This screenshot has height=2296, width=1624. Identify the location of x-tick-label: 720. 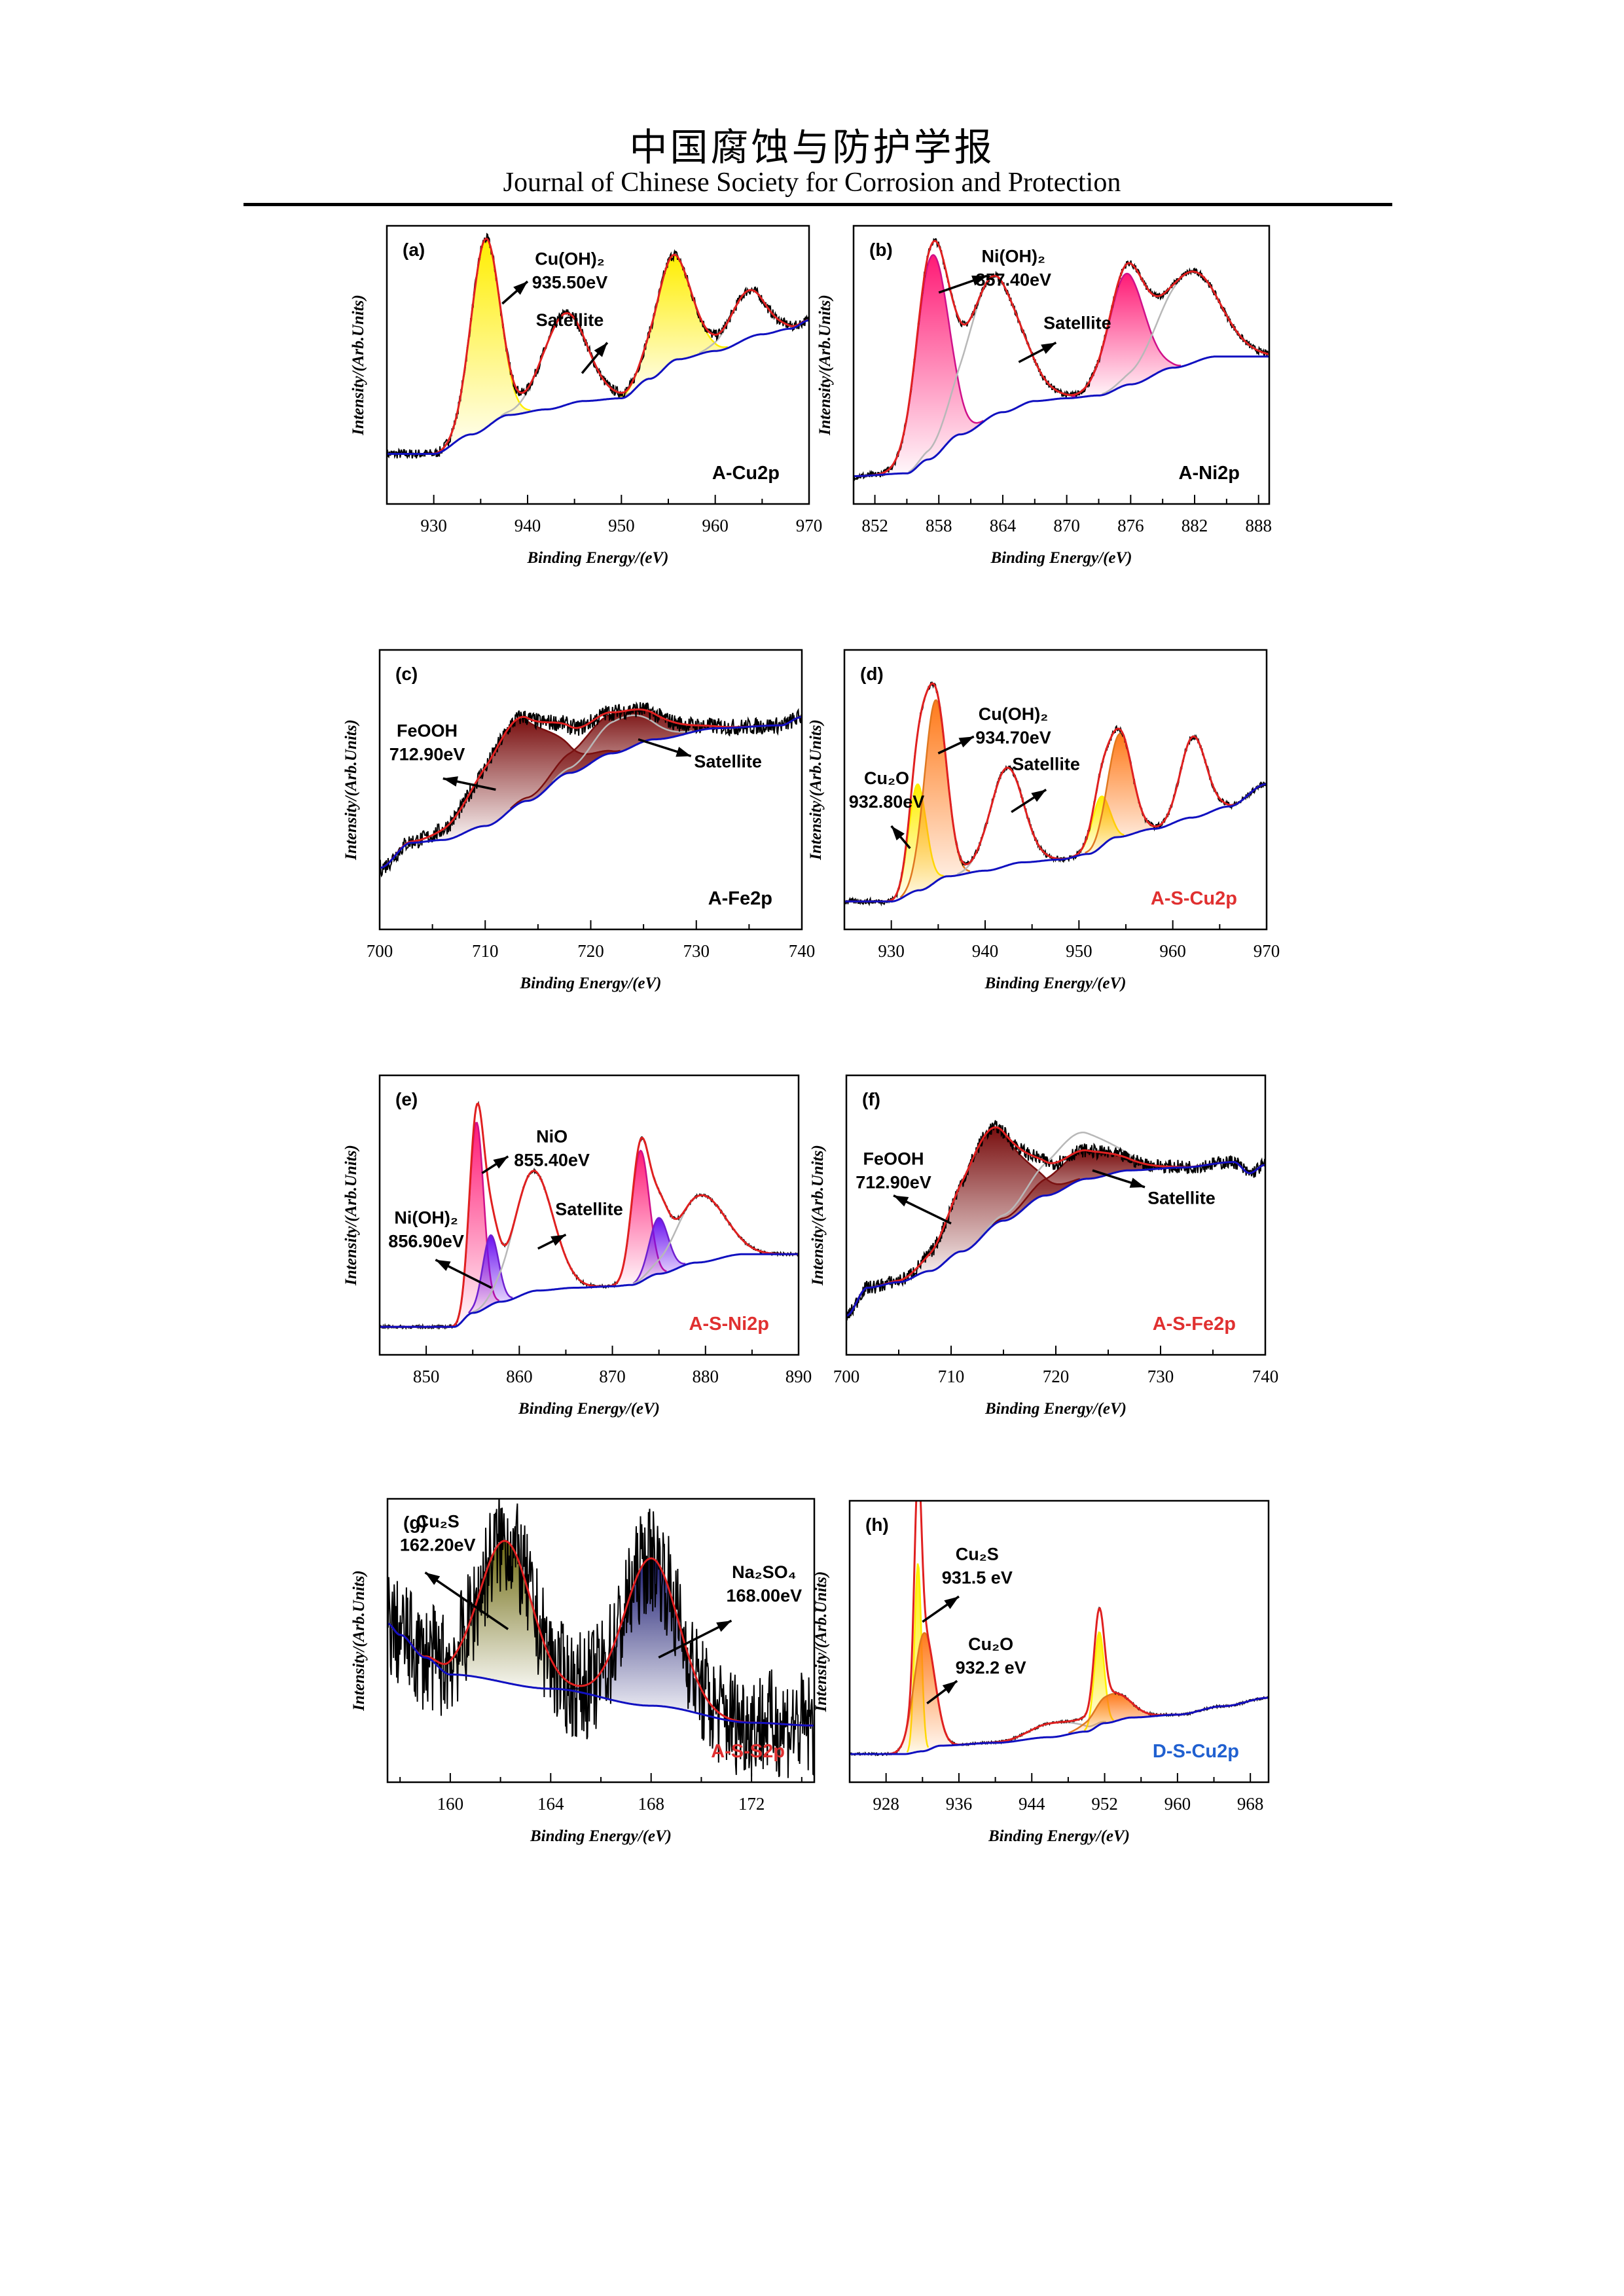
(1056, 1376).